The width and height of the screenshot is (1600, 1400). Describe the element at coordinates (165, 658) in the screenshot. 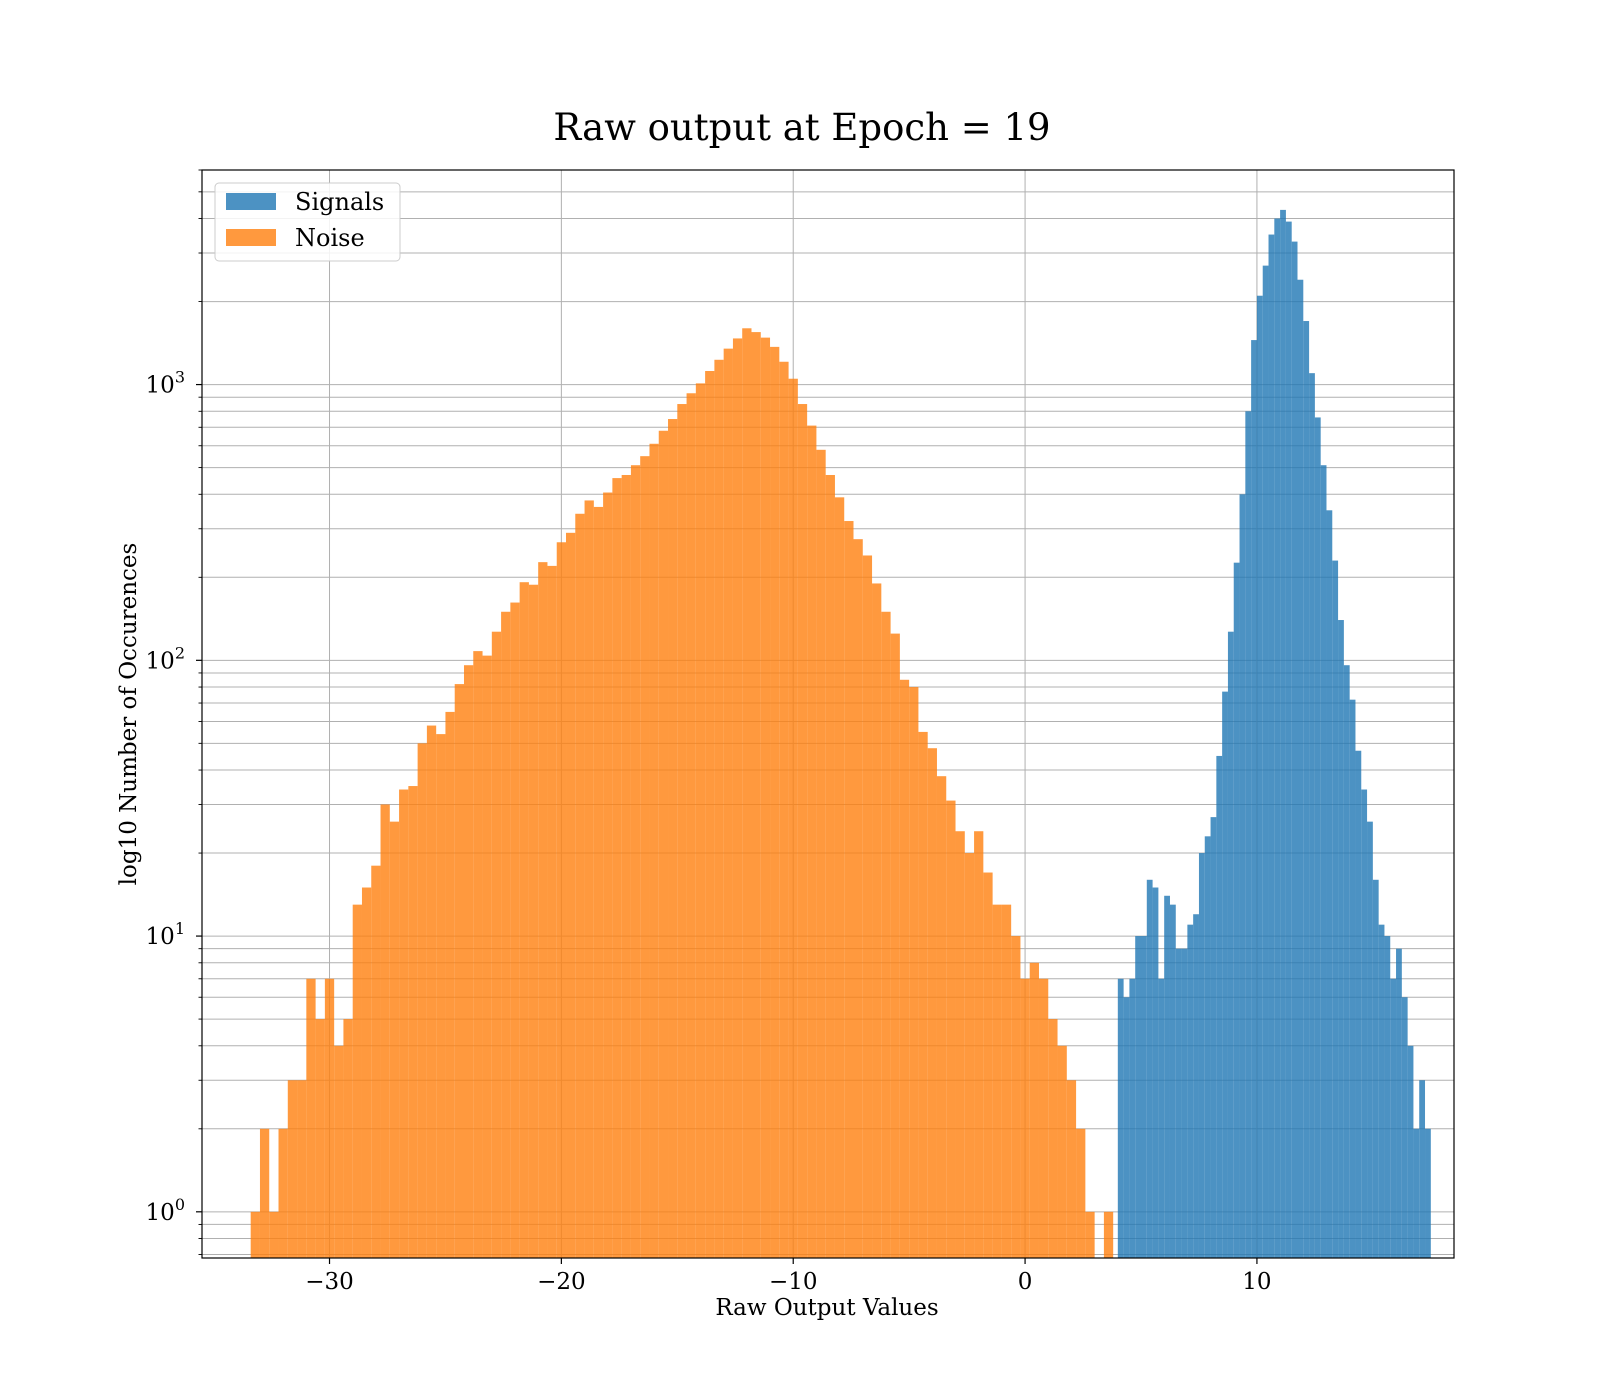

I see `y-tick-label: 10²` at that location.